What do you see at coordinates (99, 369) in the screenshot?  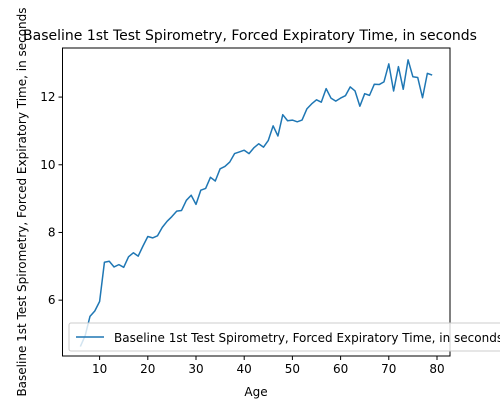 I see `x-tick-label: 10` at bounding box center [99, 369].